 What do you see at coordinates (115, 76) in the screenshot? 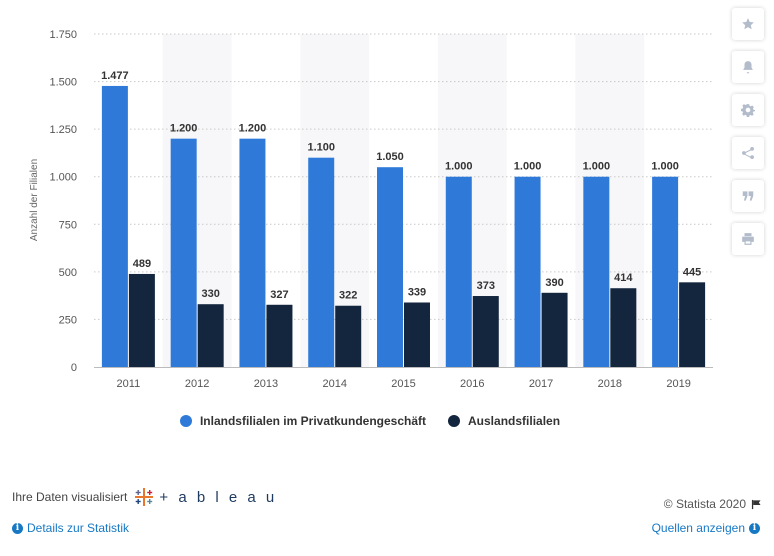
I see `data-label: 1.477` at bounding box center [115, 76].